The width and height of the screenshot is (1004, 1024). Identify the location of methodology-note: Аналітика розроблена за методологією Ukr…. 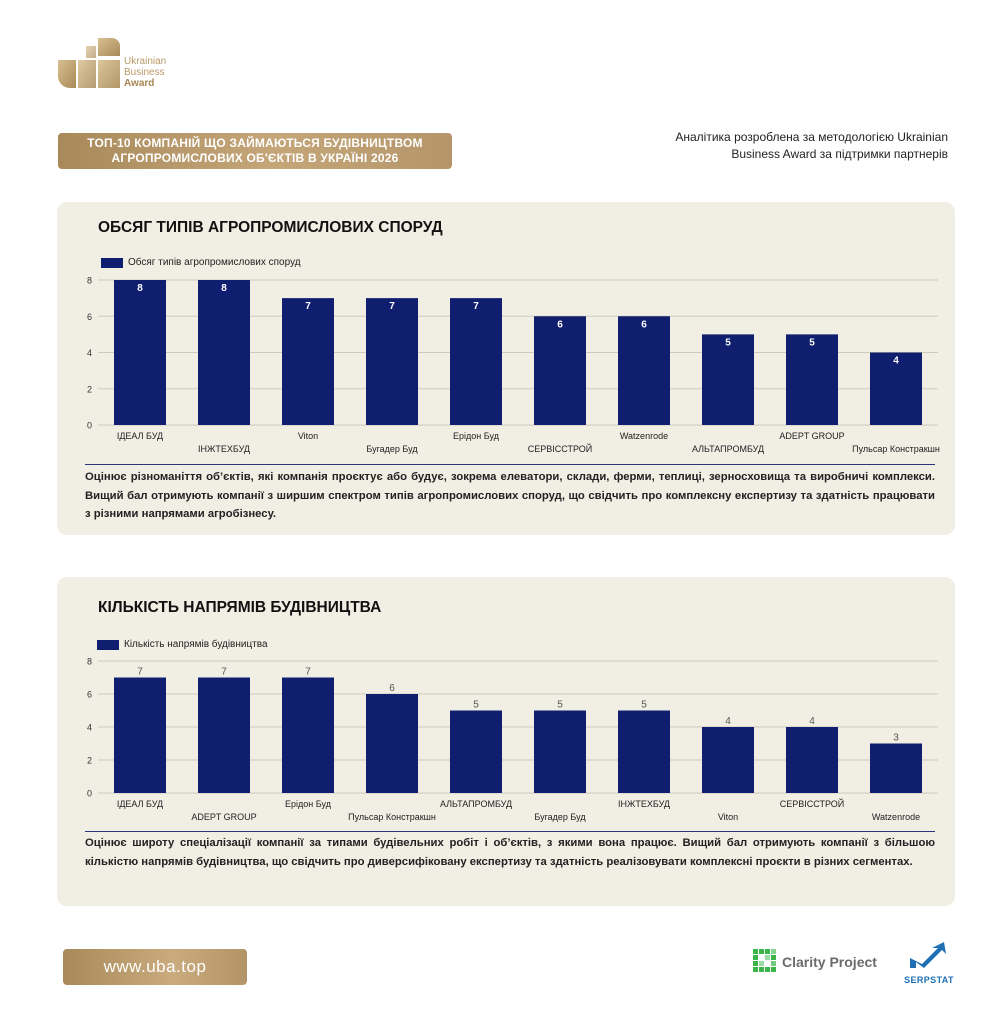
(788, 146).